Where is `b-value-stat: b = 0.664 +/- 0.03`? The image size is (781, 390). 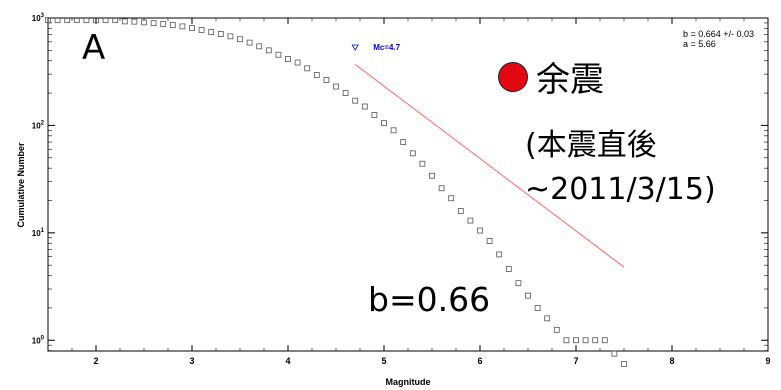
b-value-stat: b = 0.664 +/- 0.03 is located at coordinates (719, 34).